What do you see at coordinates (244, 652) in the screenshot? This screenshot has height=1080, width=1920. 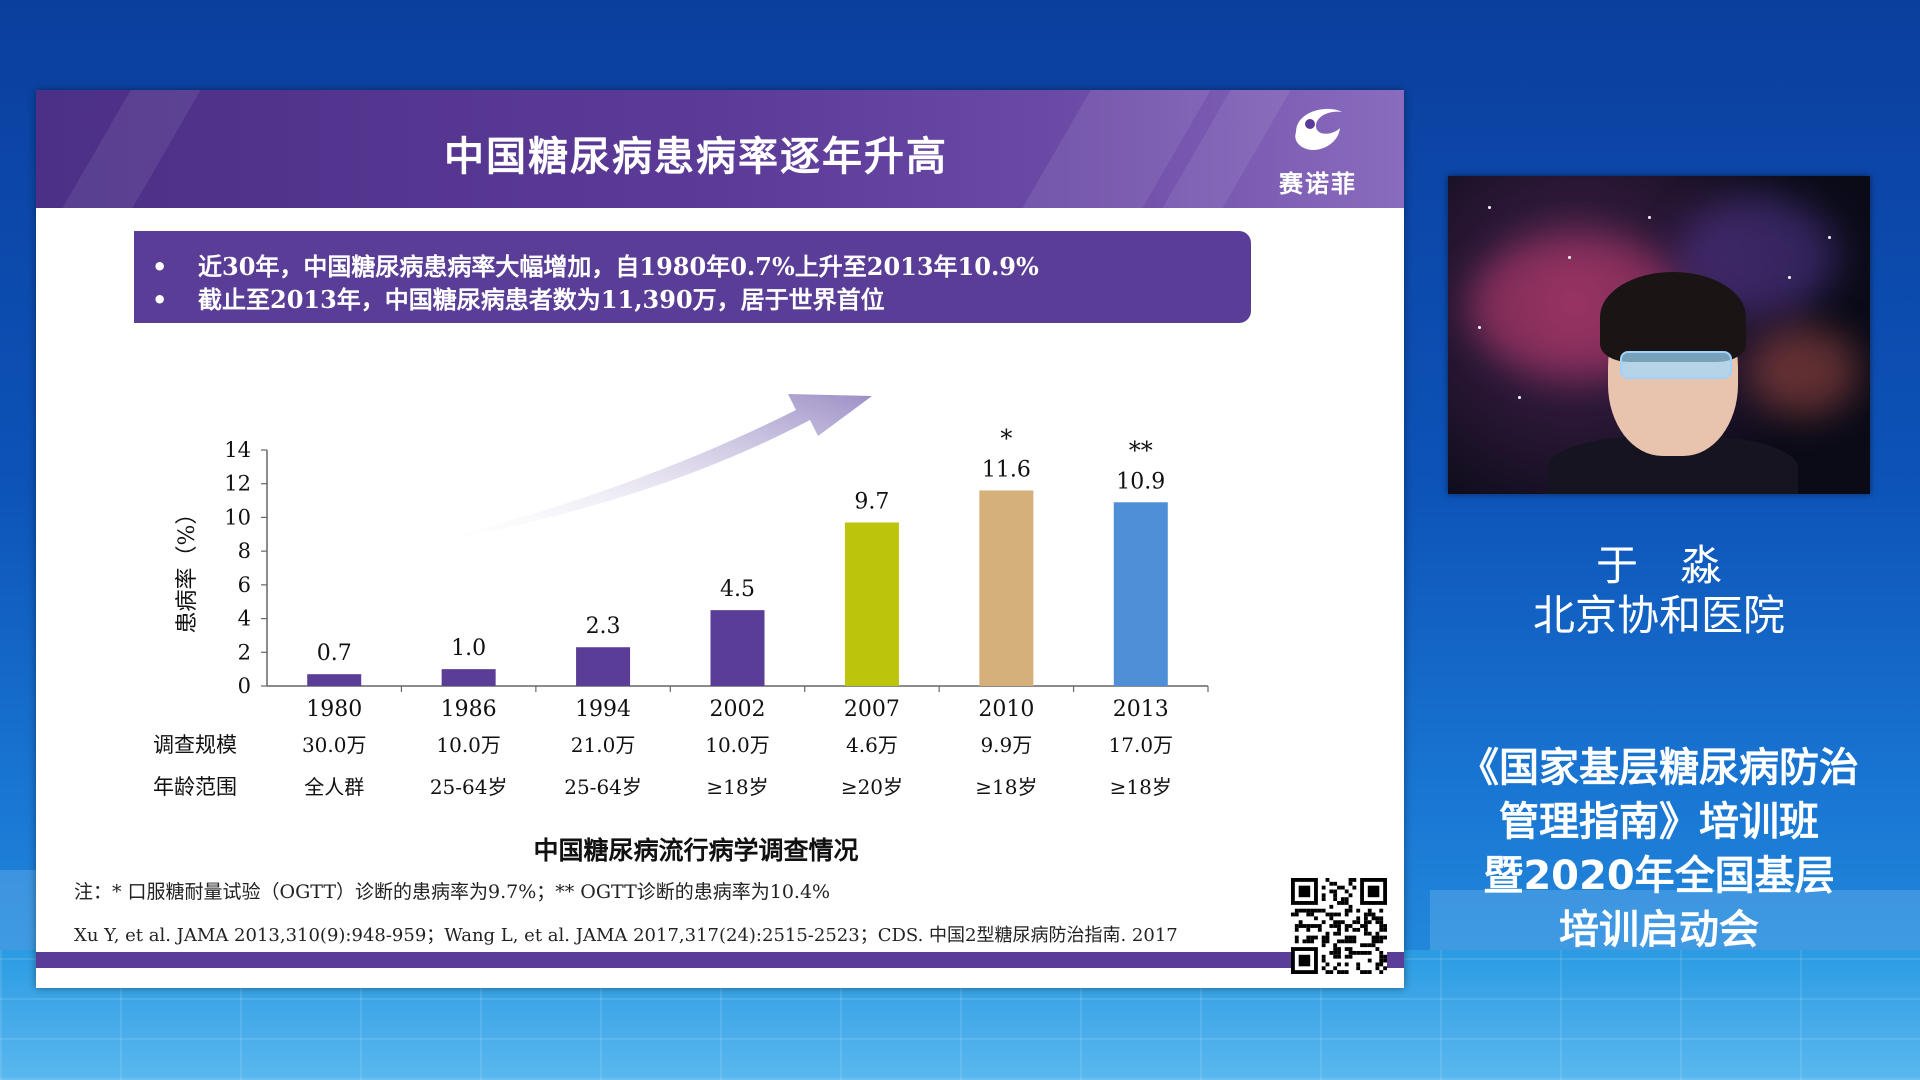 I see `y-tick-label: 2` at bounding box center [244, 652].